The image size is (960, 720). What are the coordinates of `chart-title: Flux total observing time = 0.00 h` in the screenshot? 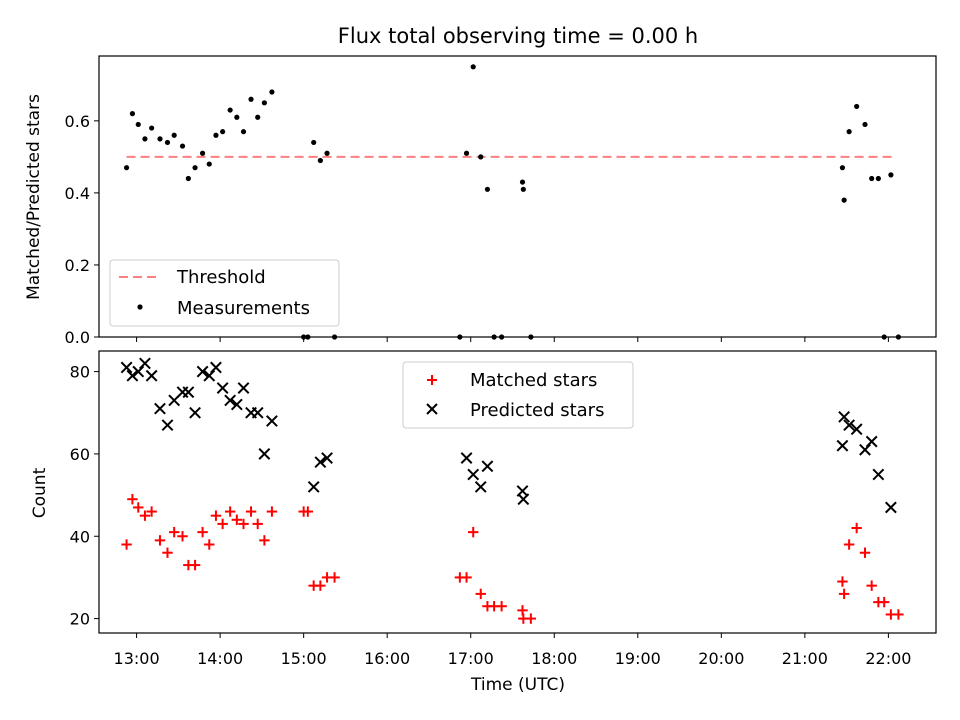 It's located at (518, 36).